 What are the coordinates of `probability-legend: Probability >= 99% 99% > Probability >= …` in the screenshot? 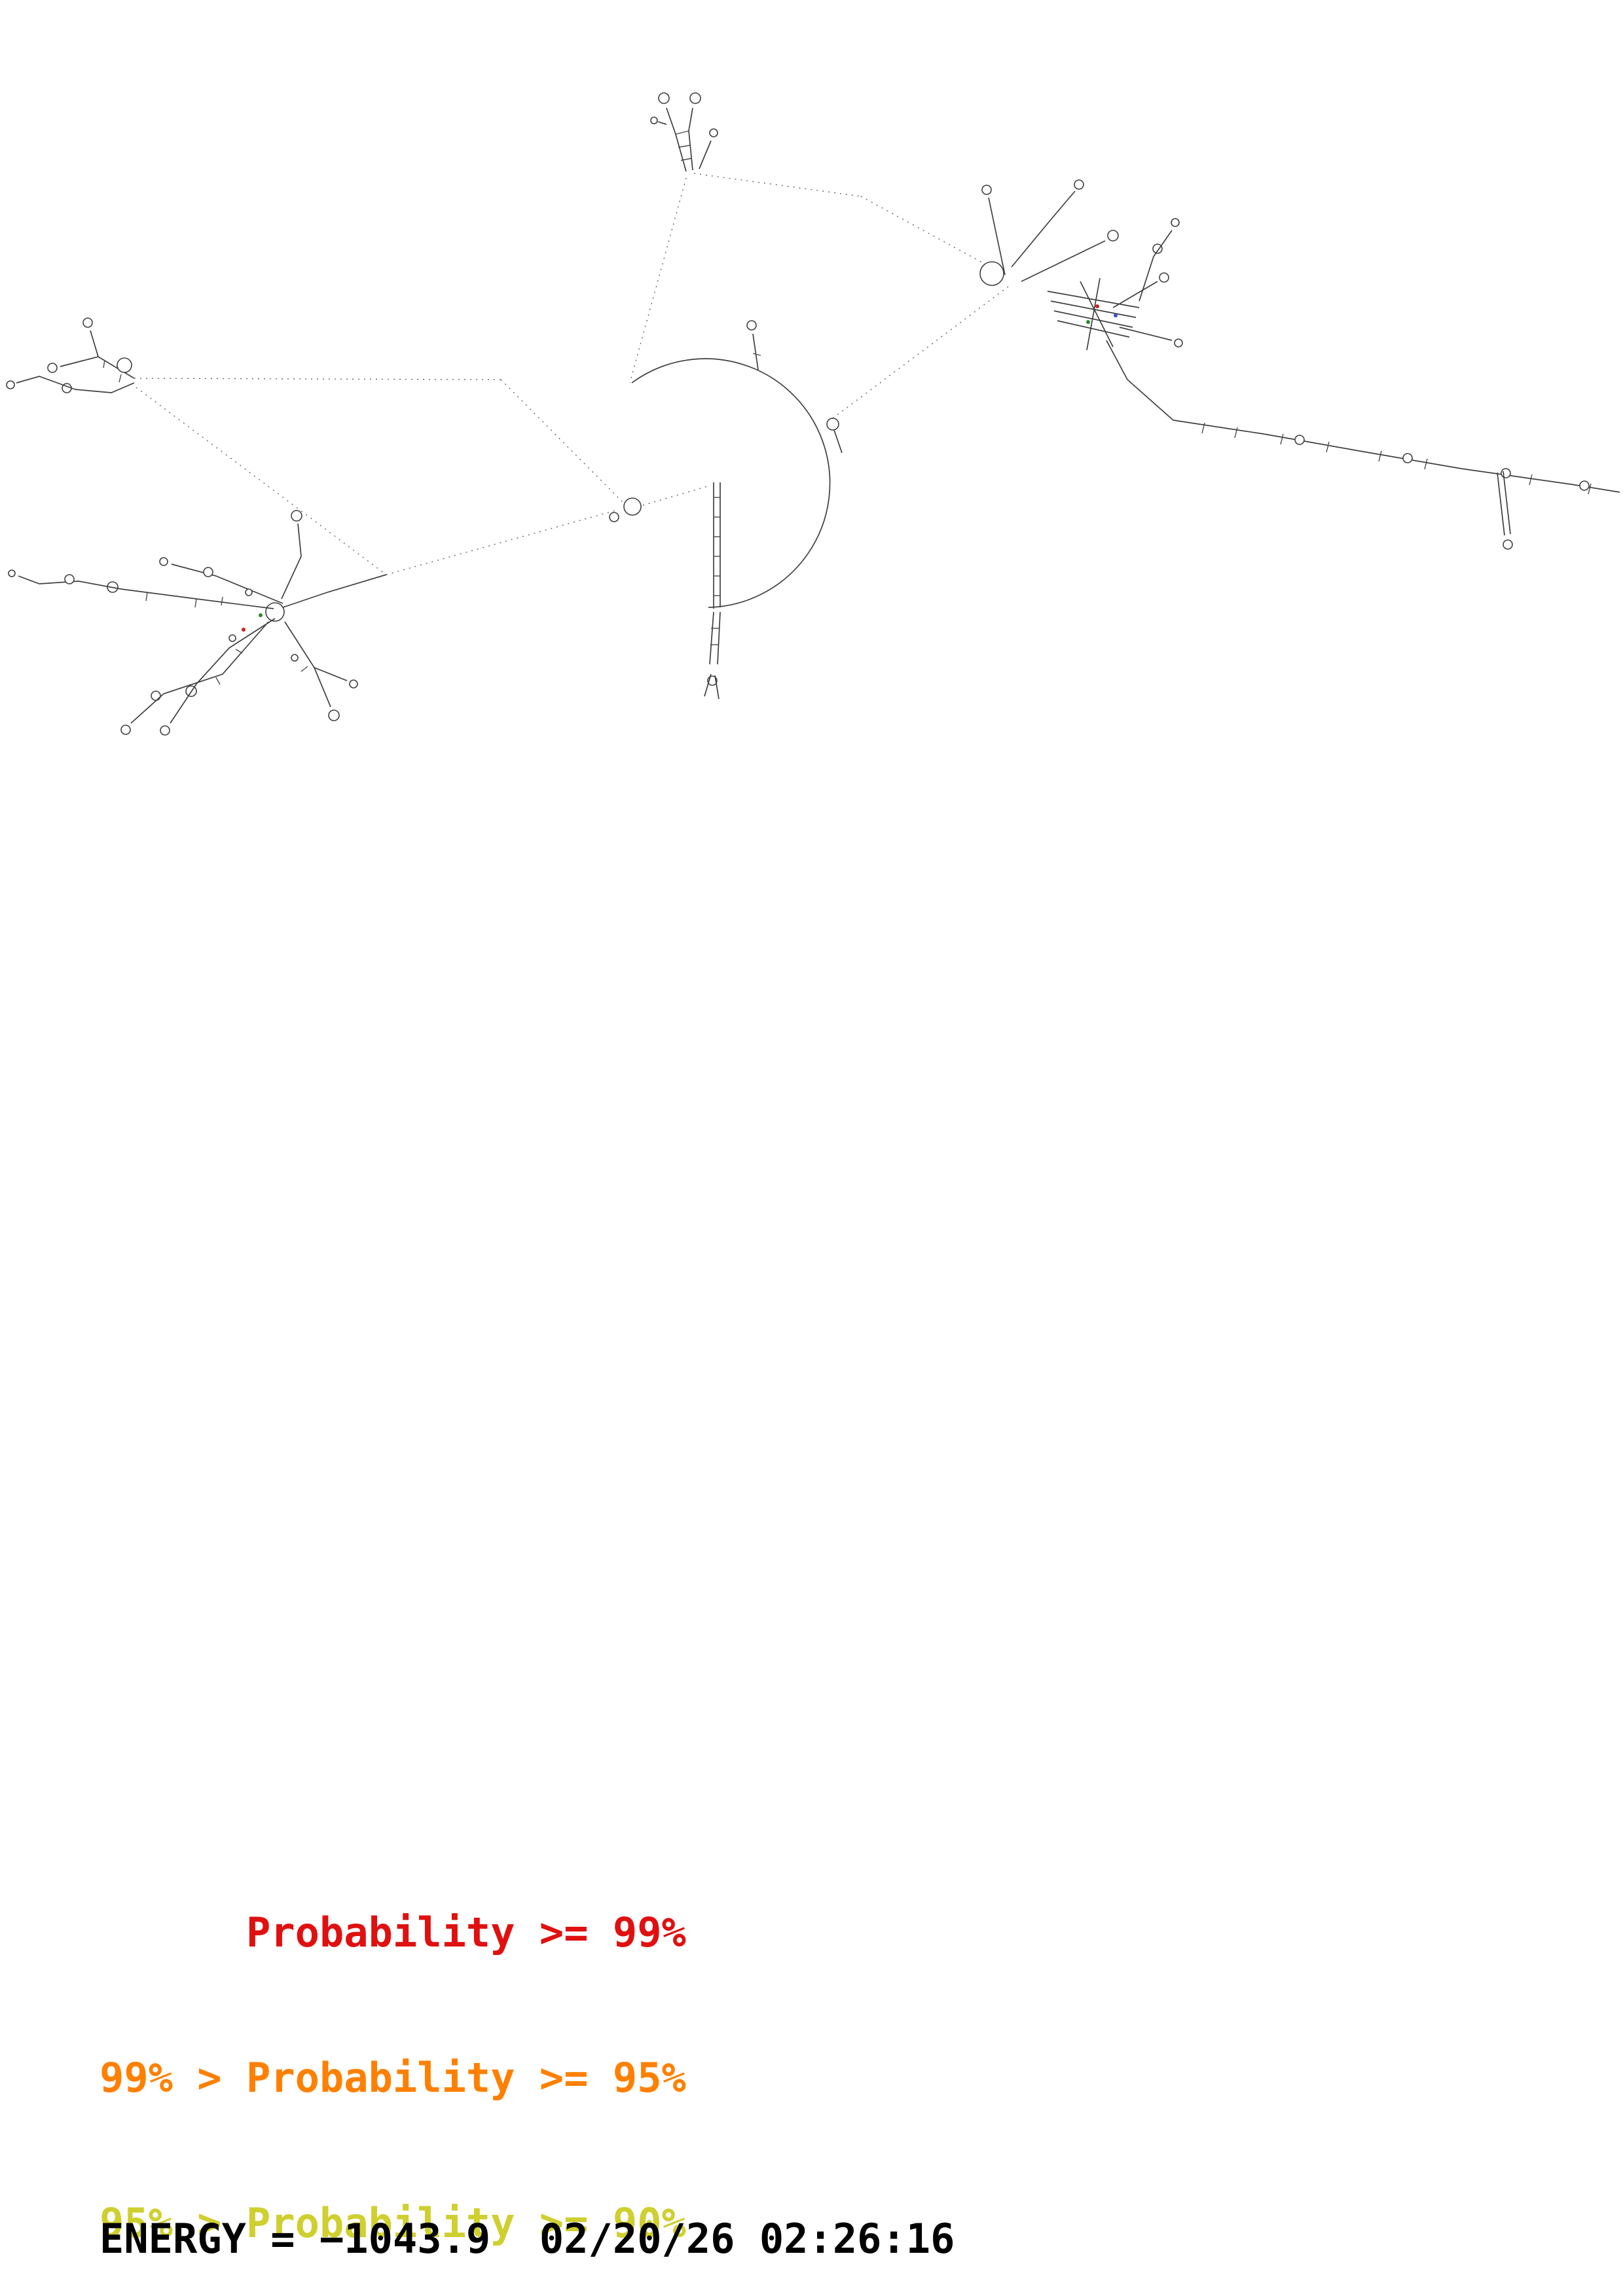 It's located at (393, 2054).